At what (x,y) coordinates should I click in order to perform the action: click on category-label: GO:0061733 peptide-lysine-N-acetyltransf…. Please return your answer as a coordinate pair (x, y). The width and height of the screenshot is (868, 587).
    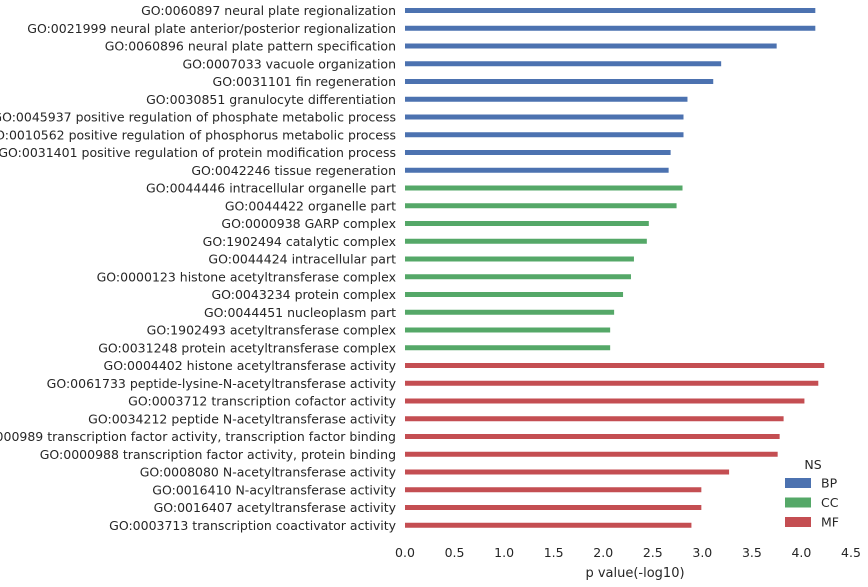
    Looking at the image, I should click on (222, 383).